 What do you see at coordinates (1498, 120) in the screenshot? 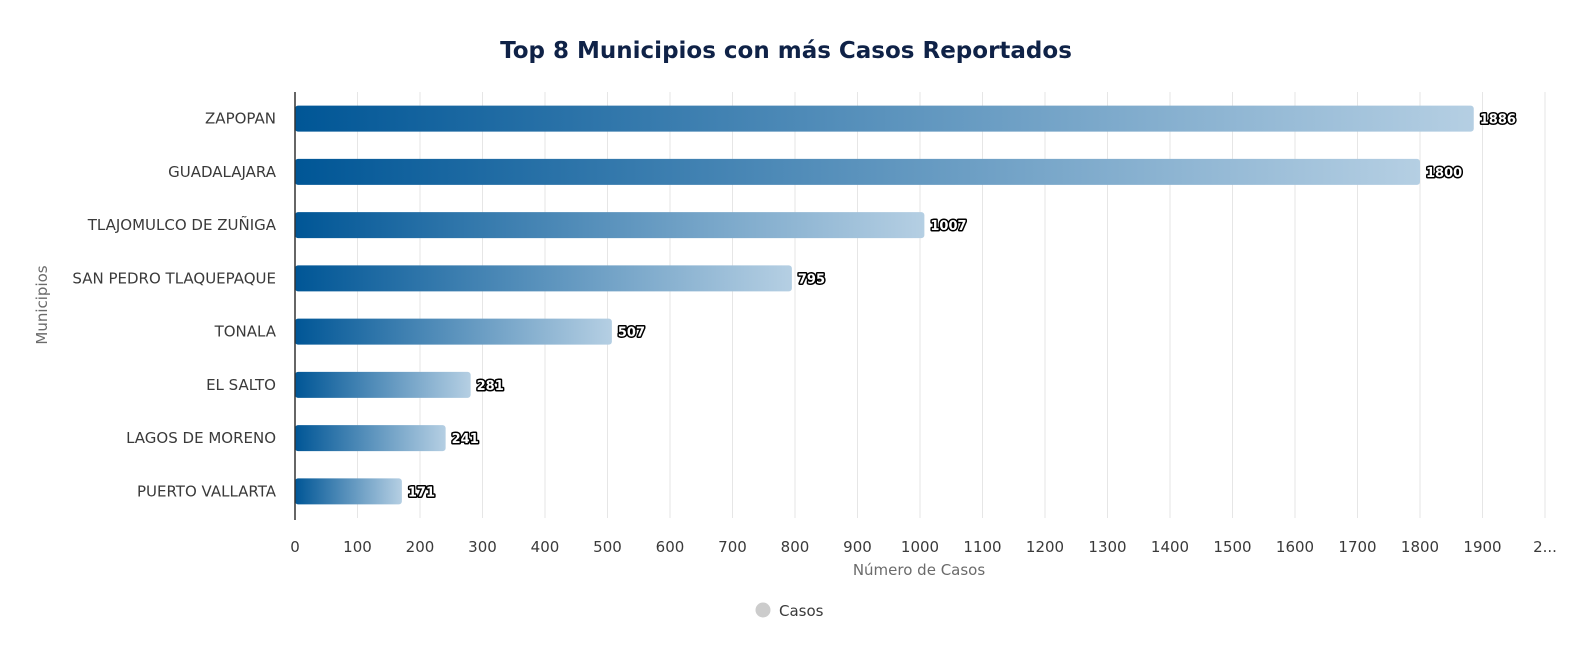
I see `data-label: 1886` at bounding box center [1498, 120].